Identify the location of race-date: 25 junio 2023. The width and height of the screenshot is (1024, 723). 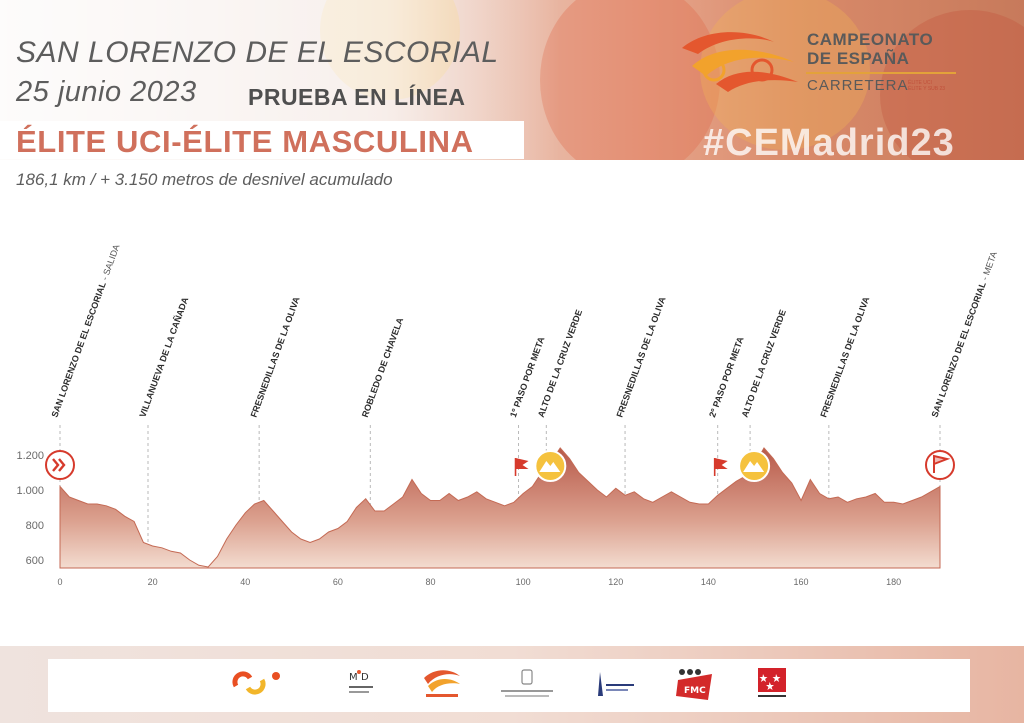
(106, 92).